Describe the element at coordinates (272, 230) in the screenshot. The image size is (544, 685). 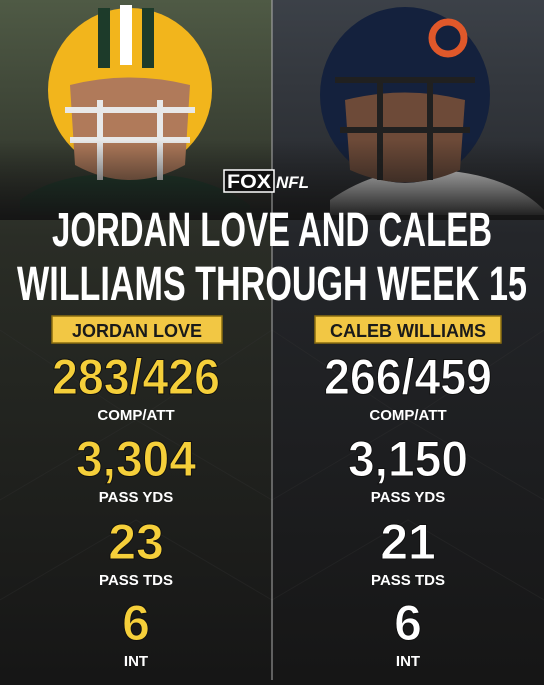
I see `title-line: JORDAN LOVE AND CALEB` at that location.